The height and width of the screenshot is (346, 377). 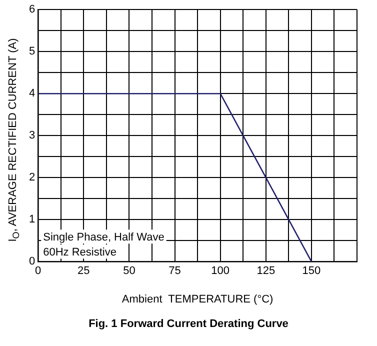 What do you see at coordinates (32, 262) in the screenshot?
I see `y-tick-label: 0` at bounding box center [32, 262].